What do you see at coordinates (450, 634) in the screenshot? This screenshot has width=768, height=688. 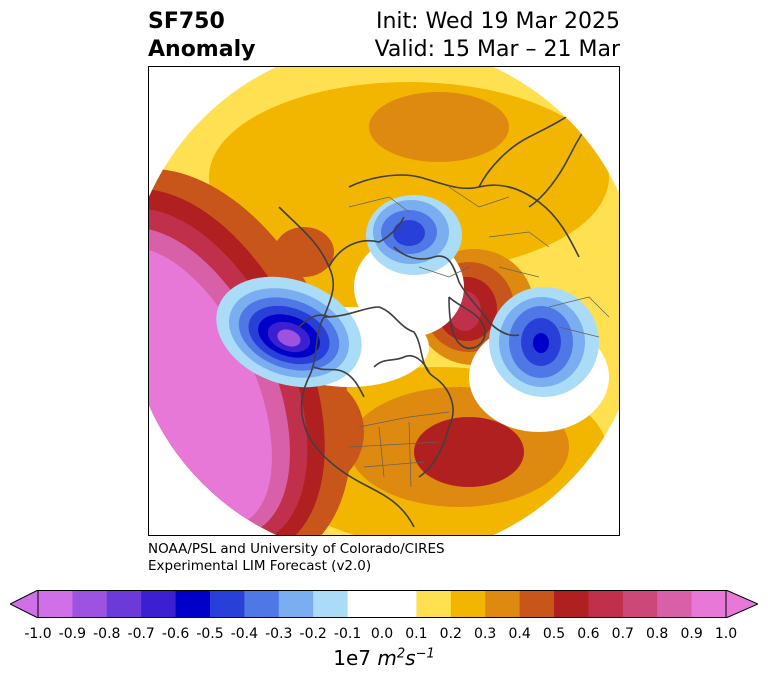 I see `colorbar-tick-label: 0.2` at bounding box center [450, 634].